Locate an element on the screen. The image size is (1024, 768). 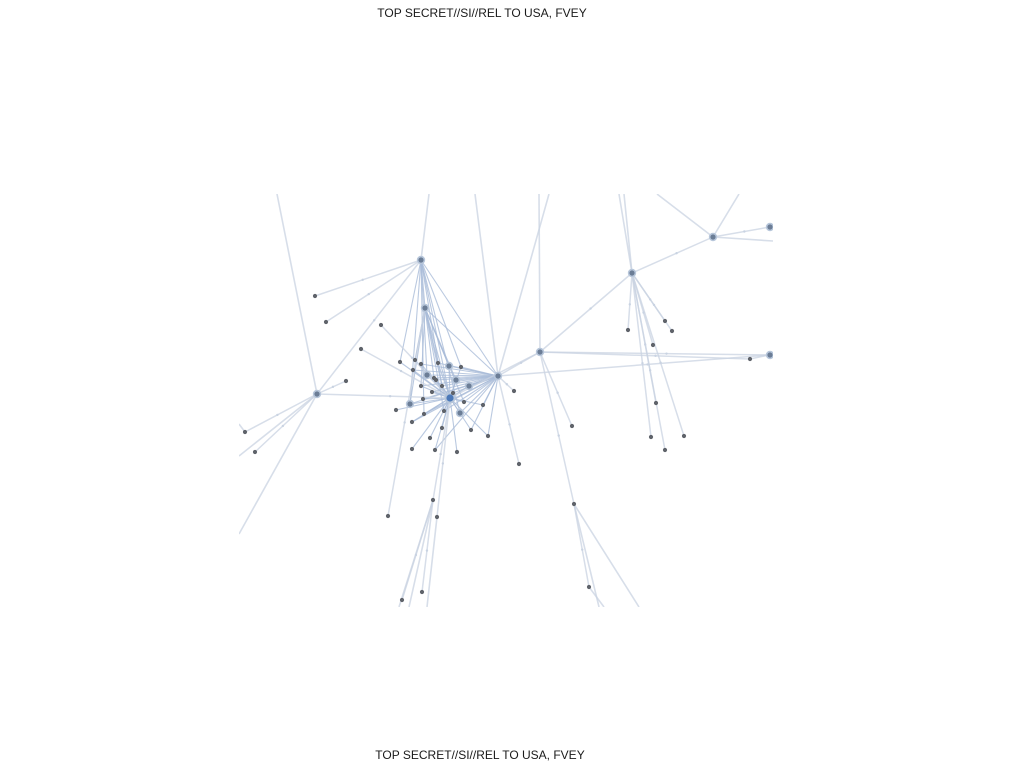
classification-banner-top: TOP SECRET//SI//REL TO USA, FVEY is located at coordinates (482, 13).